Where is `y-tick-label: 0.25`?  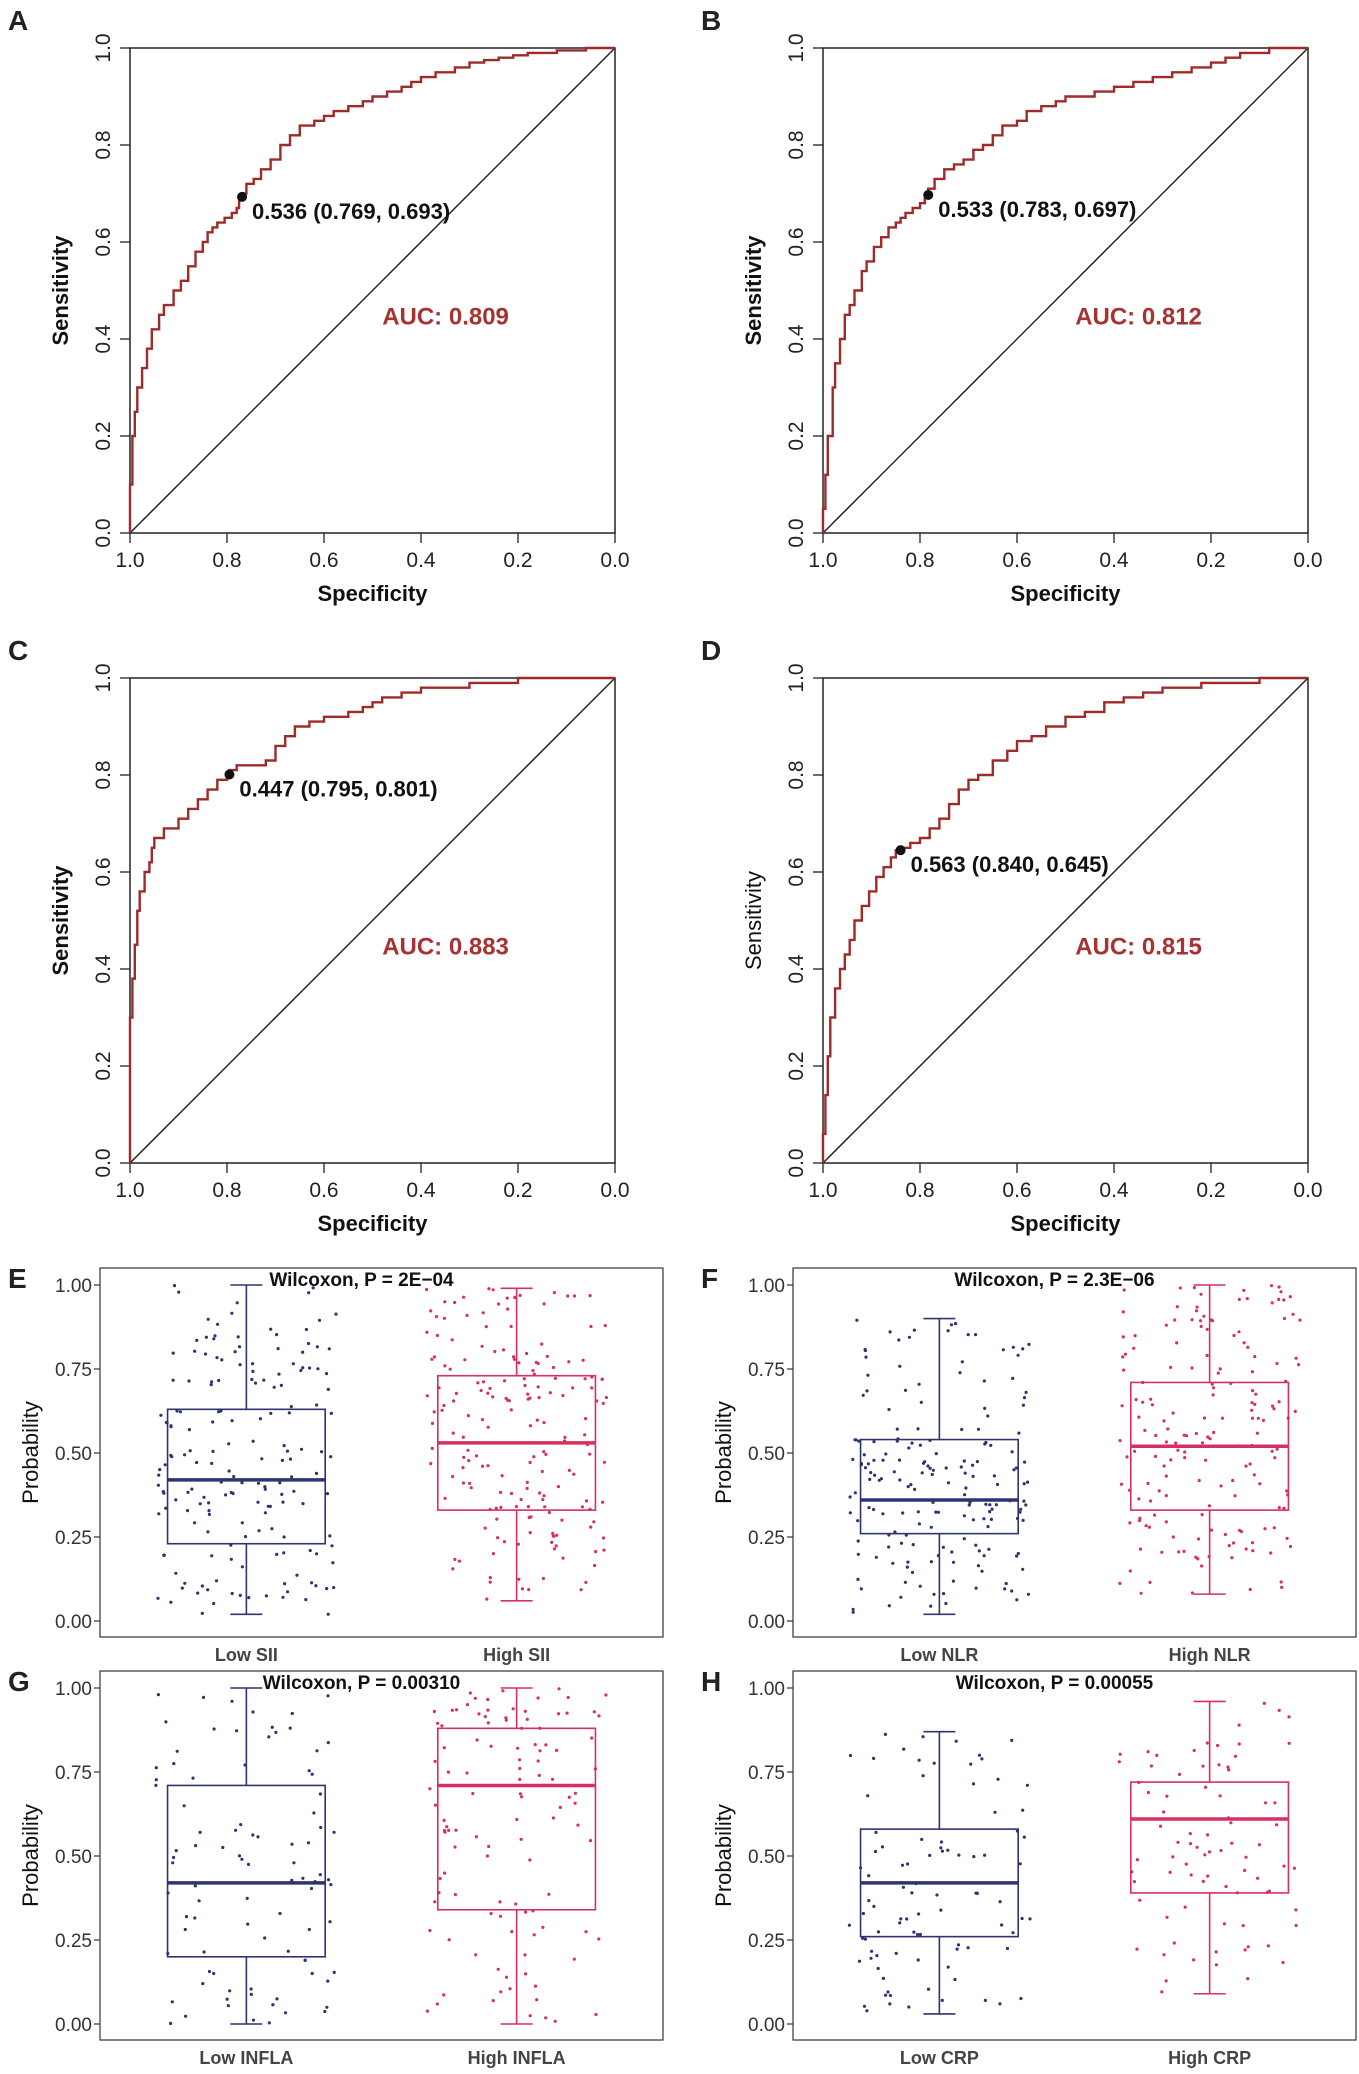 y-tick-label: 0.25 is located at coordinates (73, 1941).